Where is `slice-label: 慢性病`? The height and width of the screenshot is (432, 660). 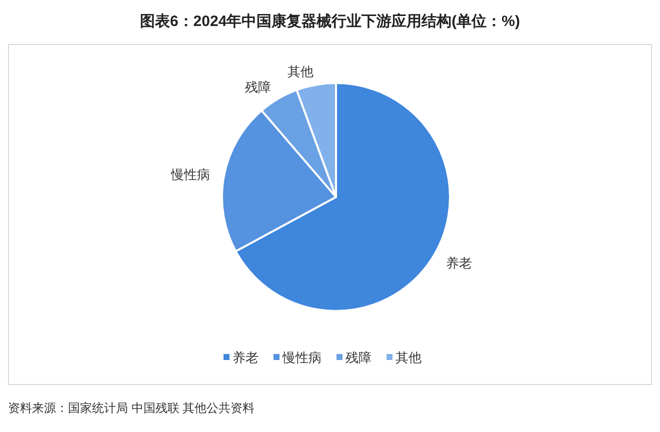 slice-label: 慢性病 is located at coordinates (190, 174).